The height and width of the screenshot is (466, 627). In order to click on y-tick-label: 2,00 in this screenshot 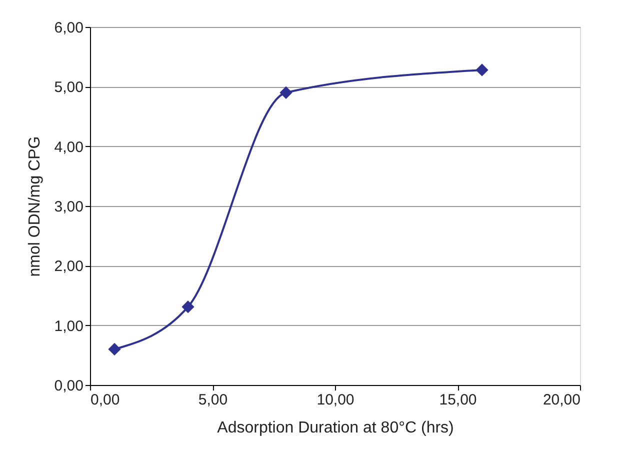, I will do `click(69, 267)`.